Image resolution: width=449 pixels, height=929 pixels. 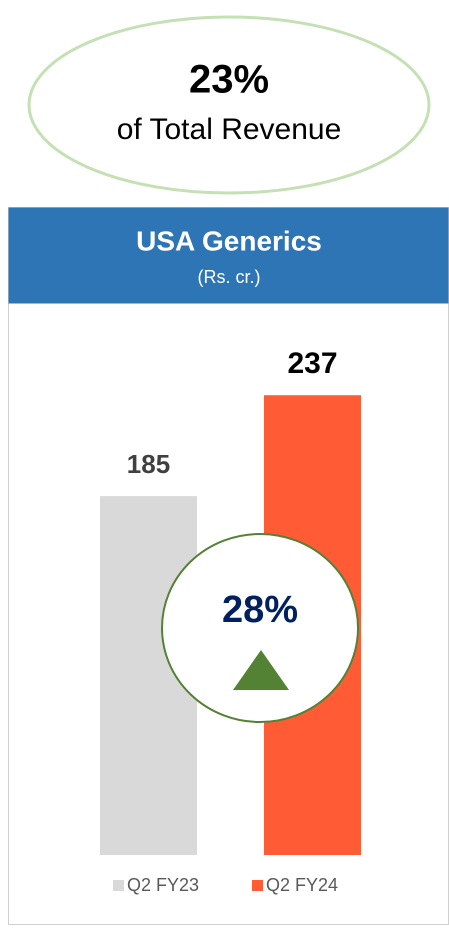 I want to click on revenue-share: 23%, so click(x=229, y=80).